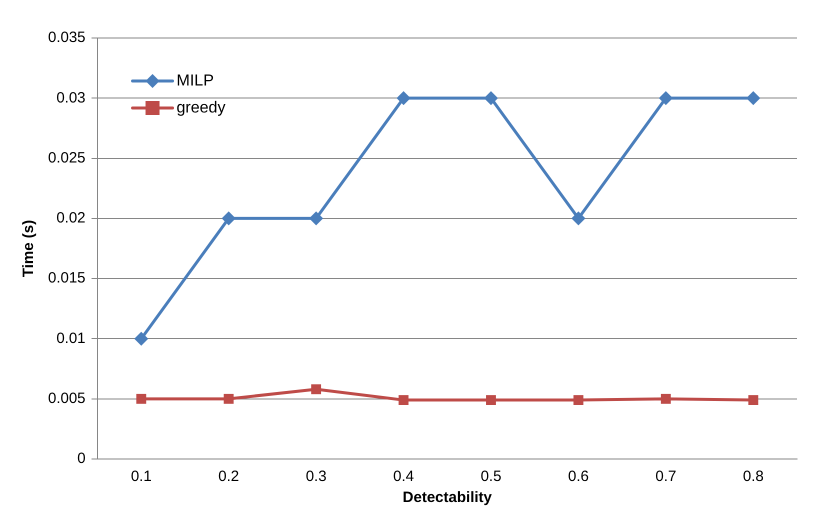 The width and height of the screenshot is (815, 515). What do you see at coordinates (71, 218) in the screenshot?
I see `y-tick-label: 0.02` at bounding box center [71, 218].